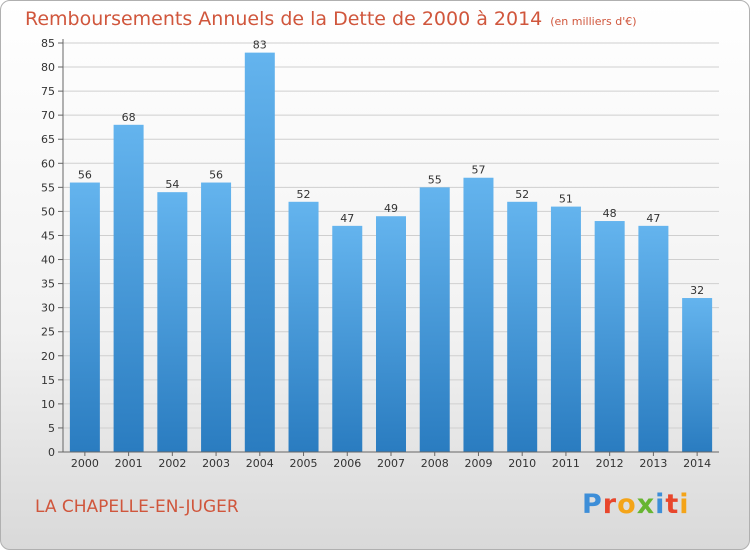  Describe the element at coordinates (593, 21) in the screenshot. I see `chart-unit: (en milliers d'€)` at that location.